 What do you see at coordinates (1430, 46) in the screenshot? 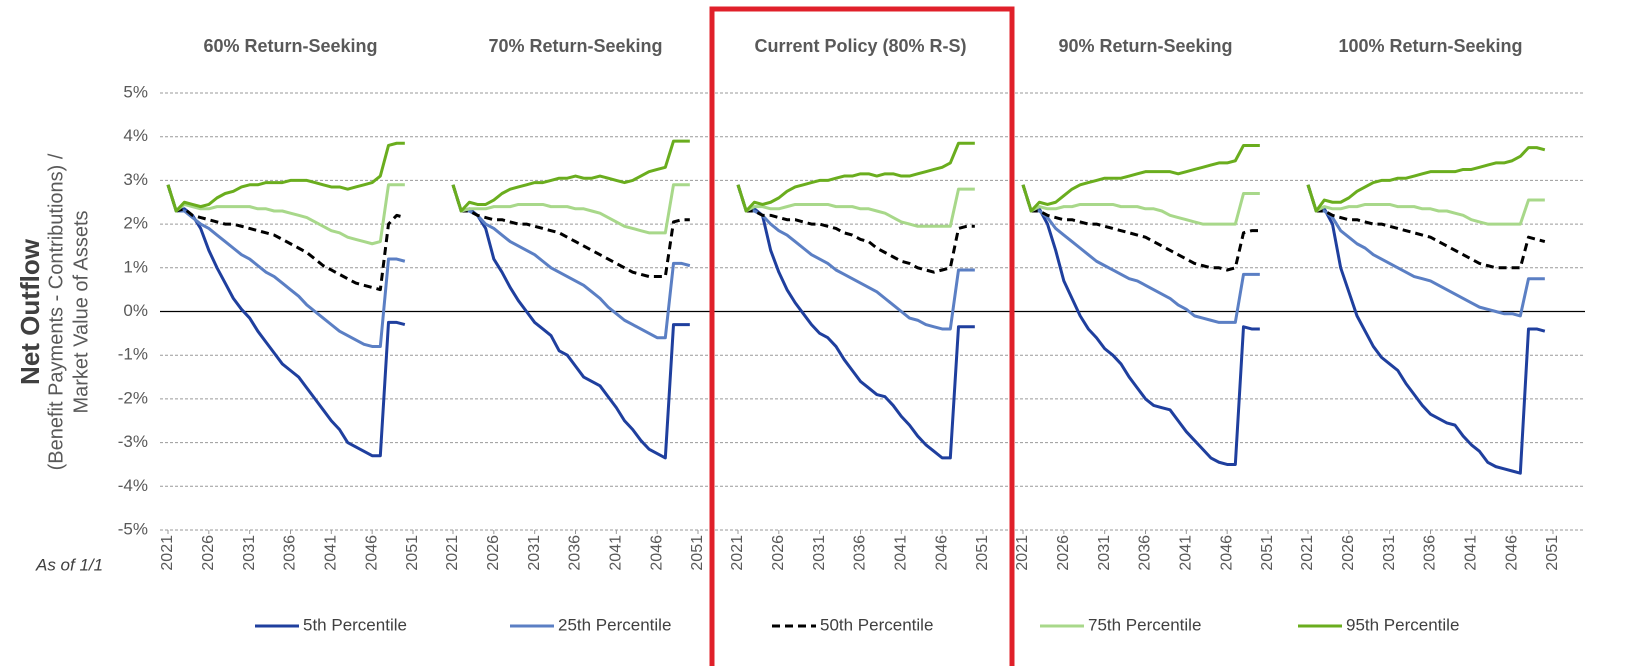
I see `panel-title: 100% Return-Seeking` at bounding box center [1430, 46].